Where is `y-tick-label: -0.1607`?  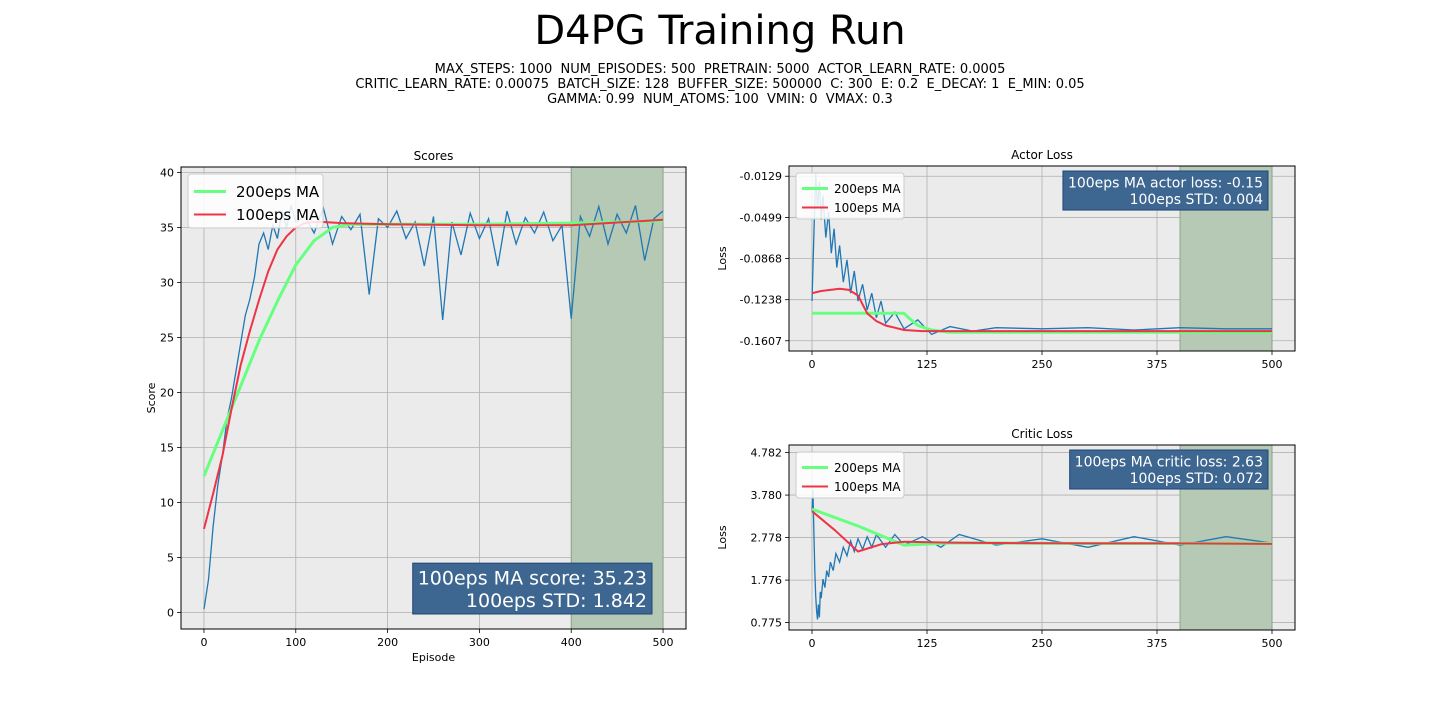
y-tick-label: -0.1607 is located at coordinates (761, 341).